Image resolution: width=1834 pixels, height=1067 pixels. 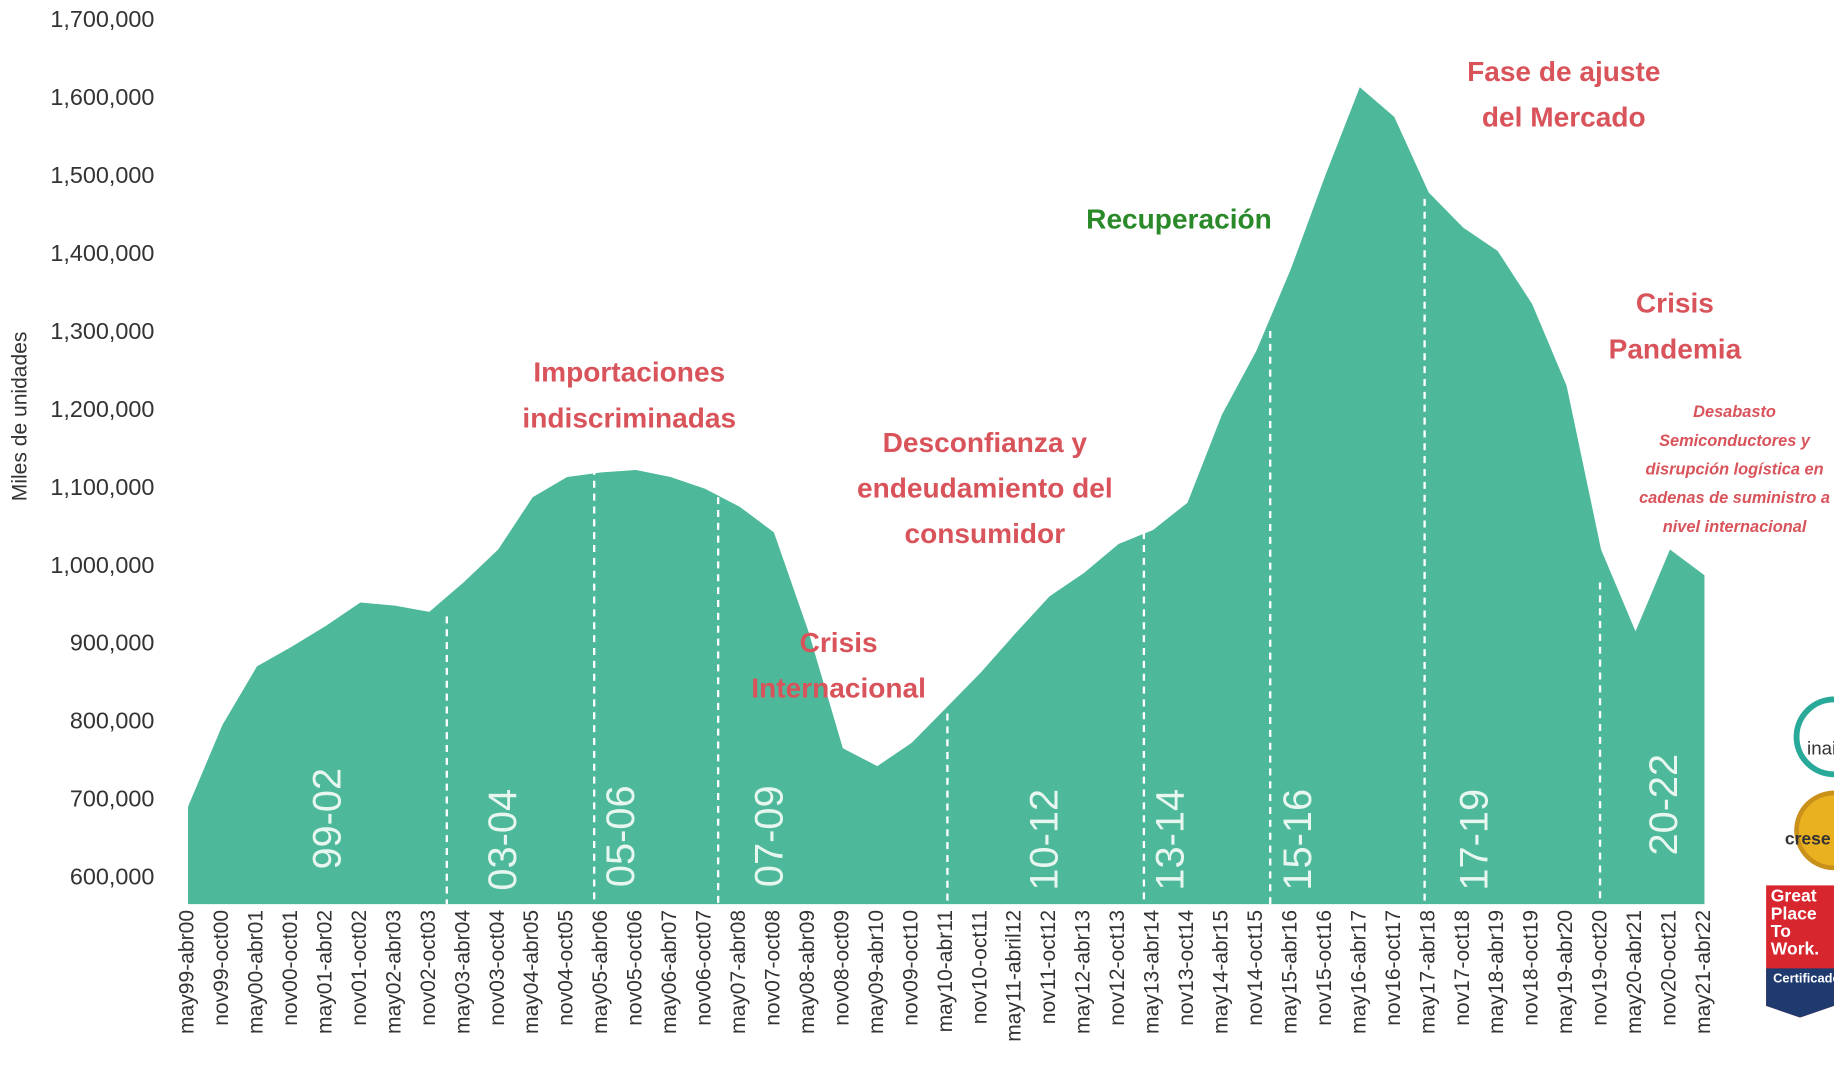 What do you see at coordinates (256, 972) in the screenshot?
I see `x-tick-label: may00-abr01` at bounding box center [256, 972].